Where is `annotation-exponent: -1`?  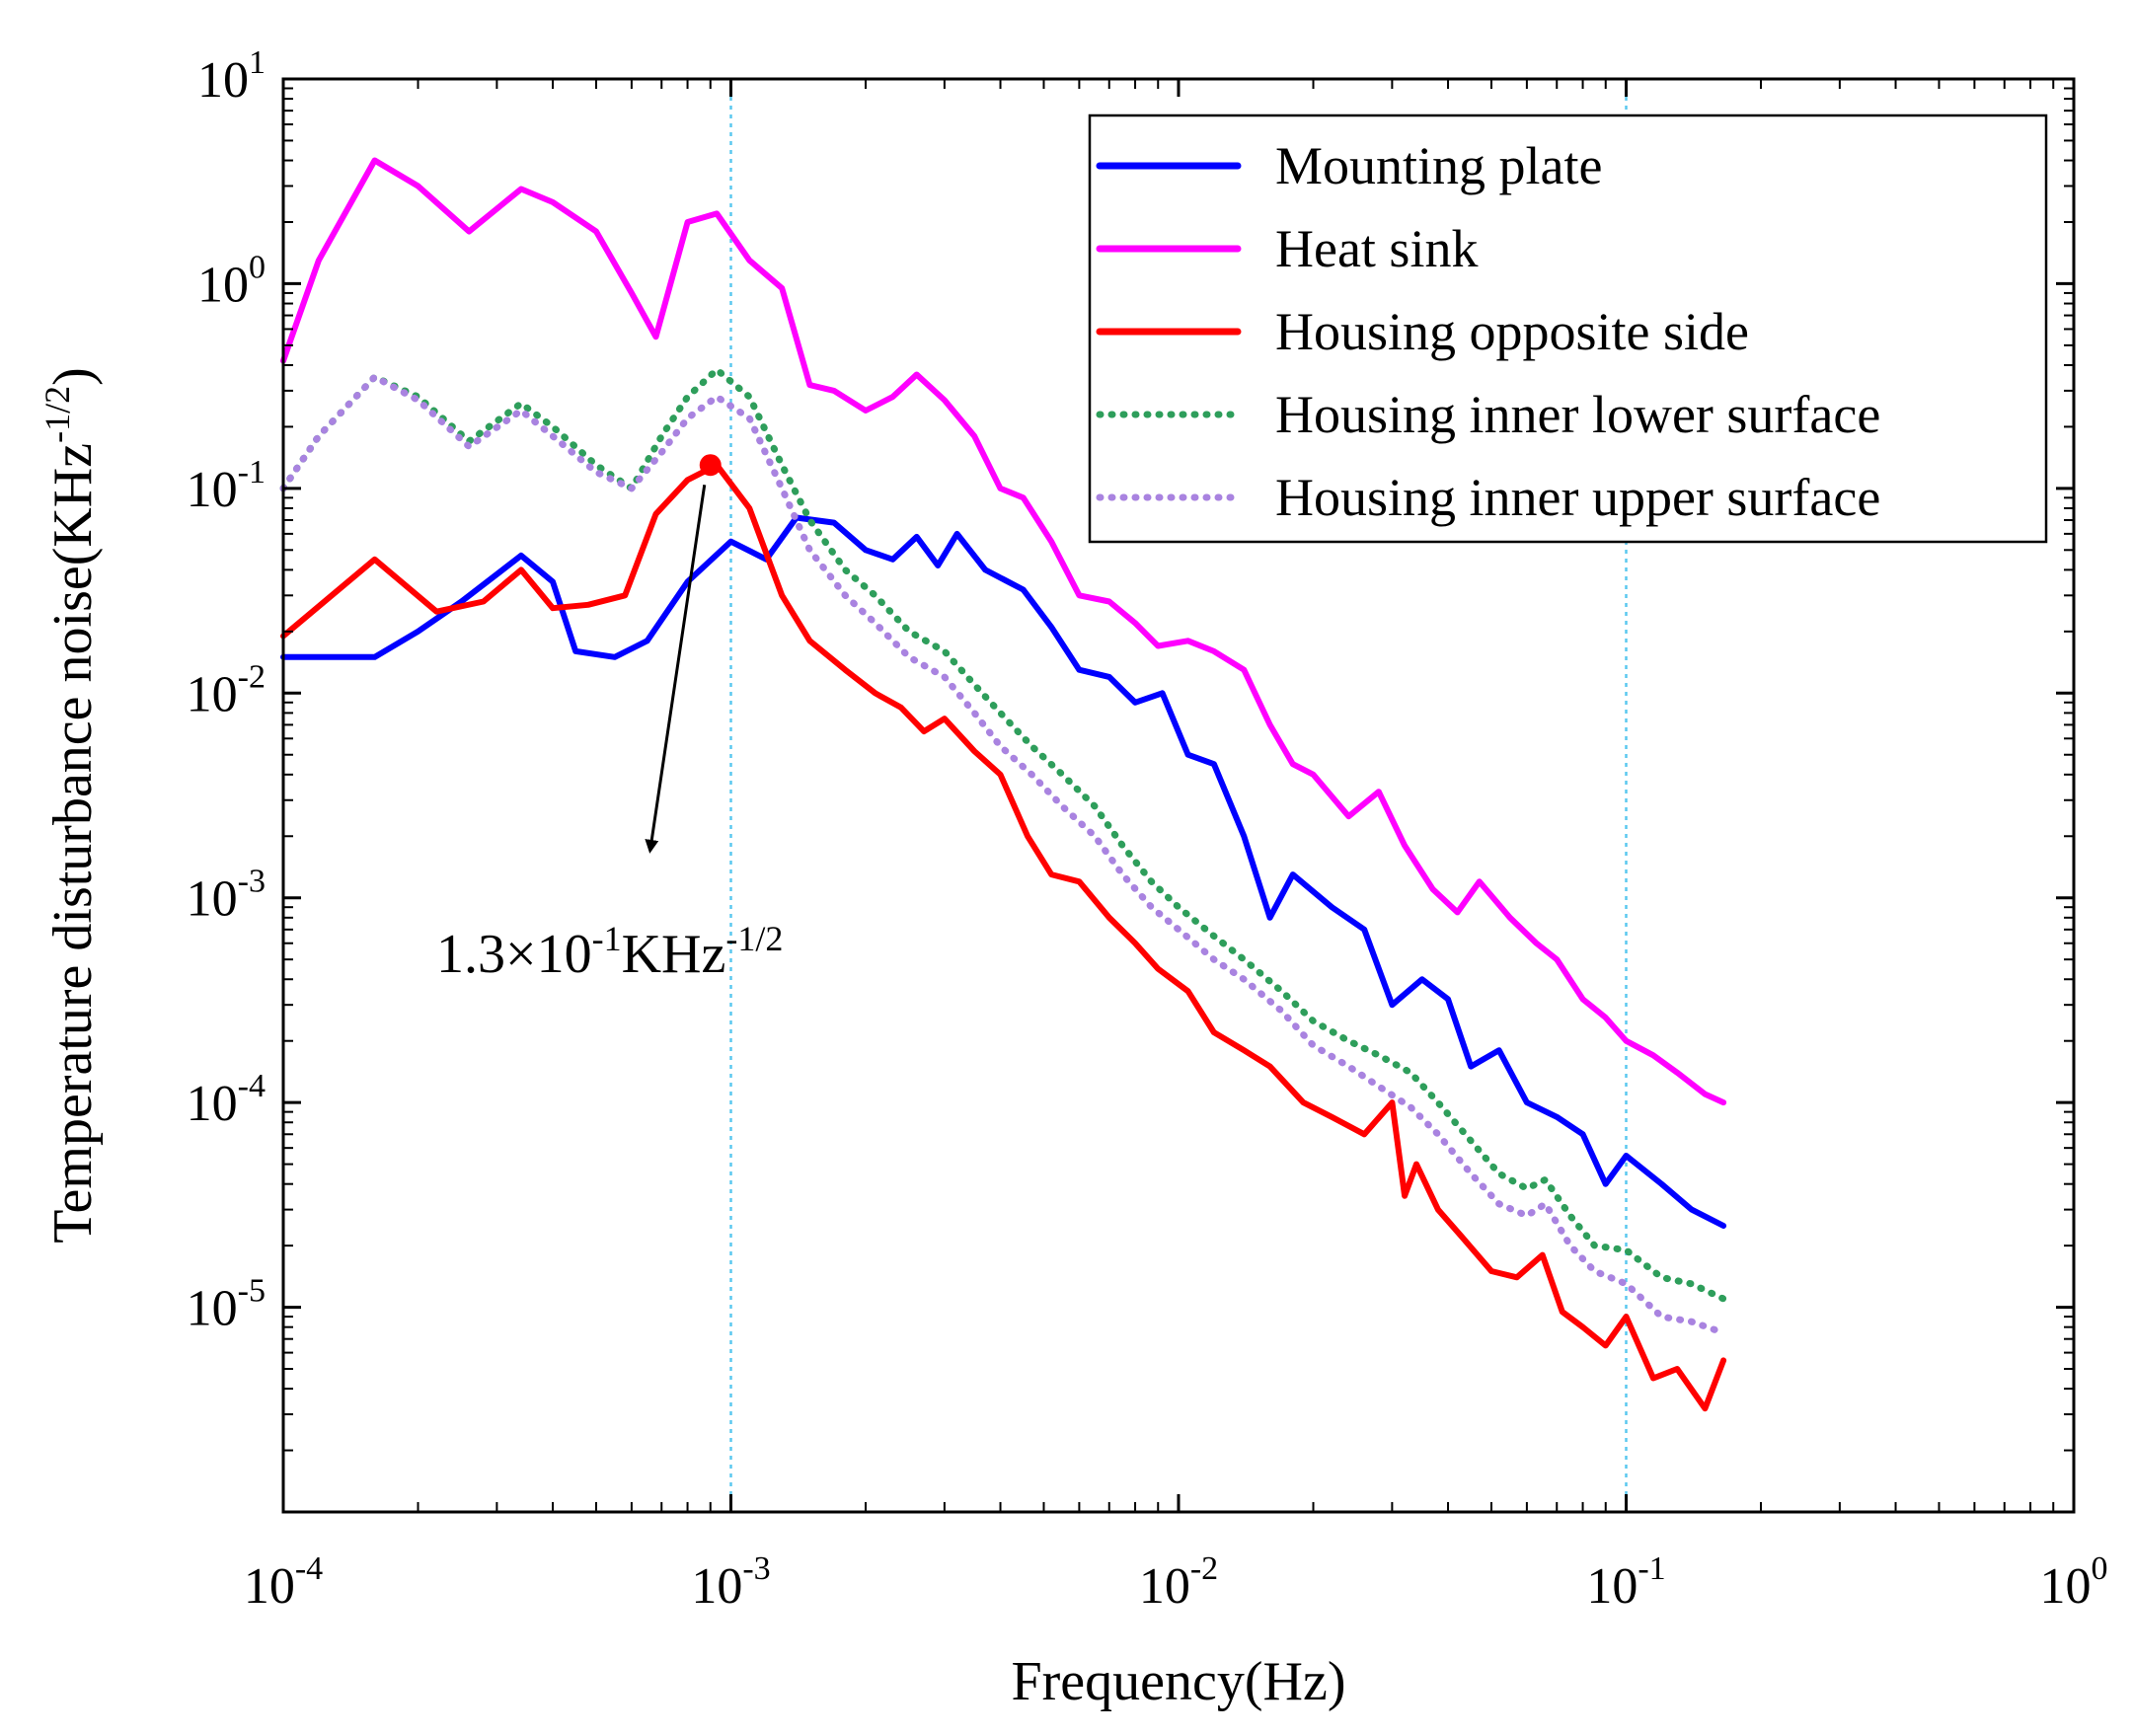 annotation-exponent: -1 is located at coordinates (607, 938).